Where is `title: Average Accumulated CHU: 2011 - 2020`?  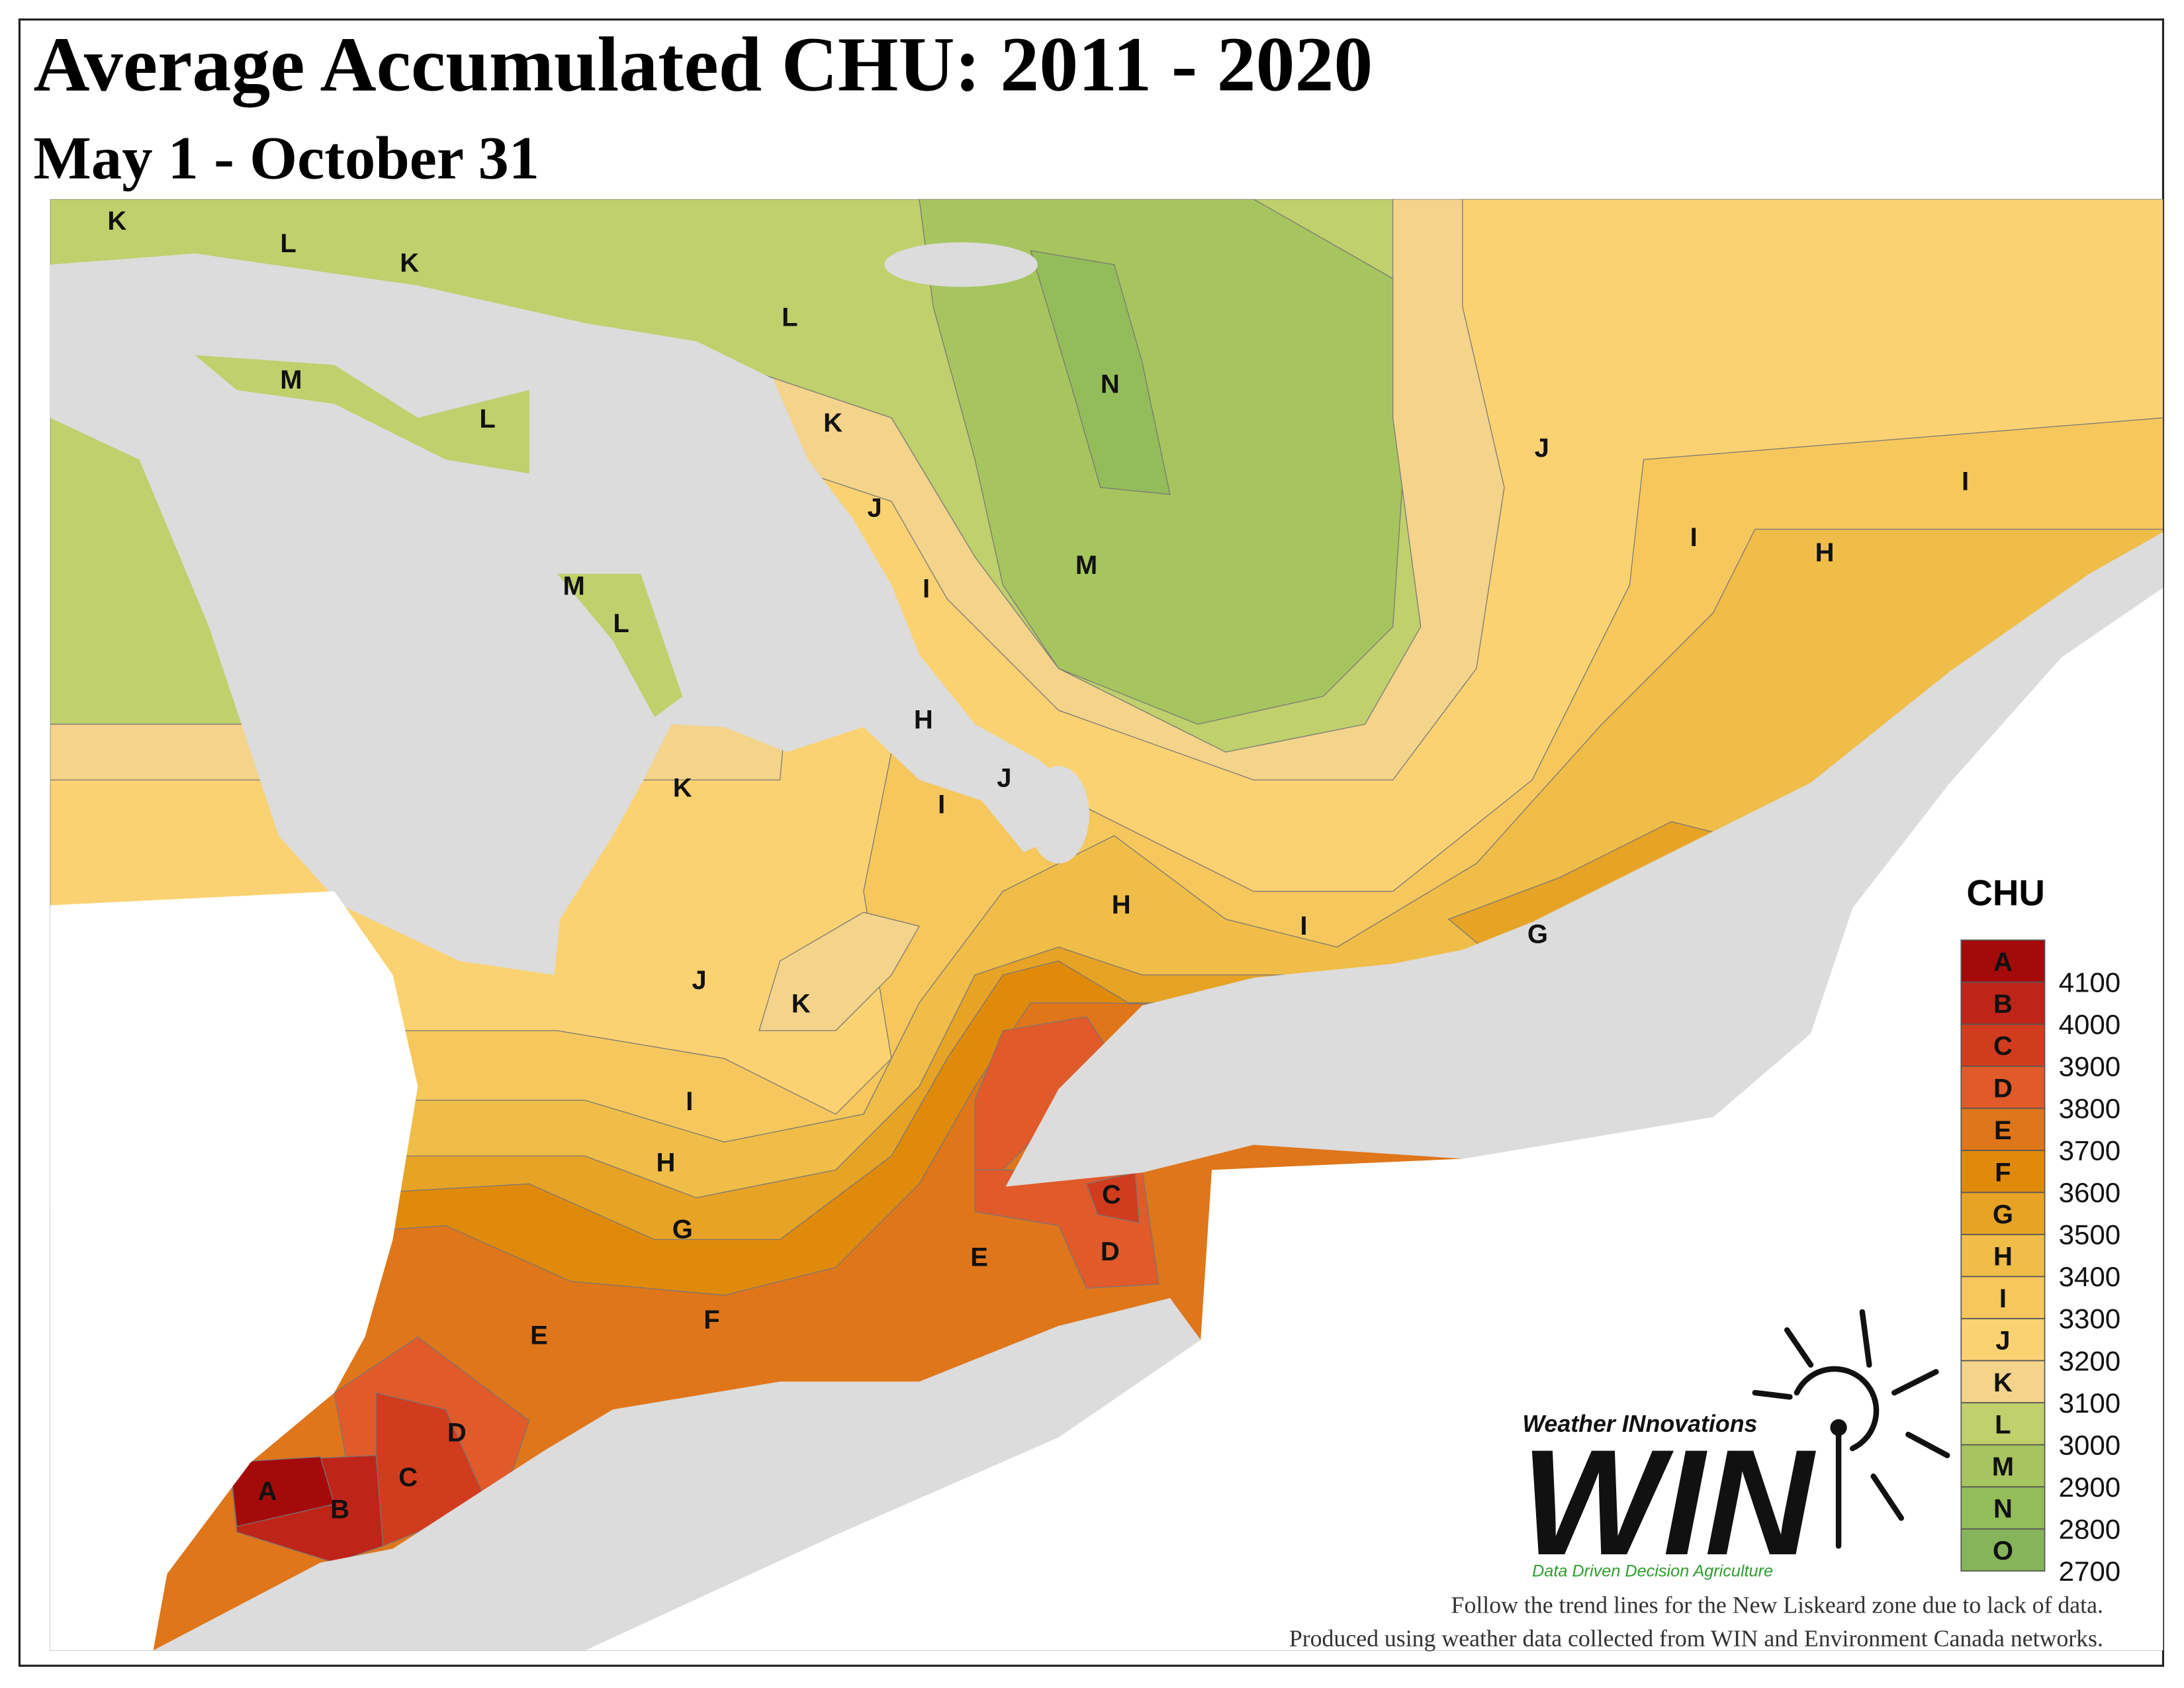
title: Average Accumulated CHU: 2011 - 2020 is located at coordinates (704, 65).